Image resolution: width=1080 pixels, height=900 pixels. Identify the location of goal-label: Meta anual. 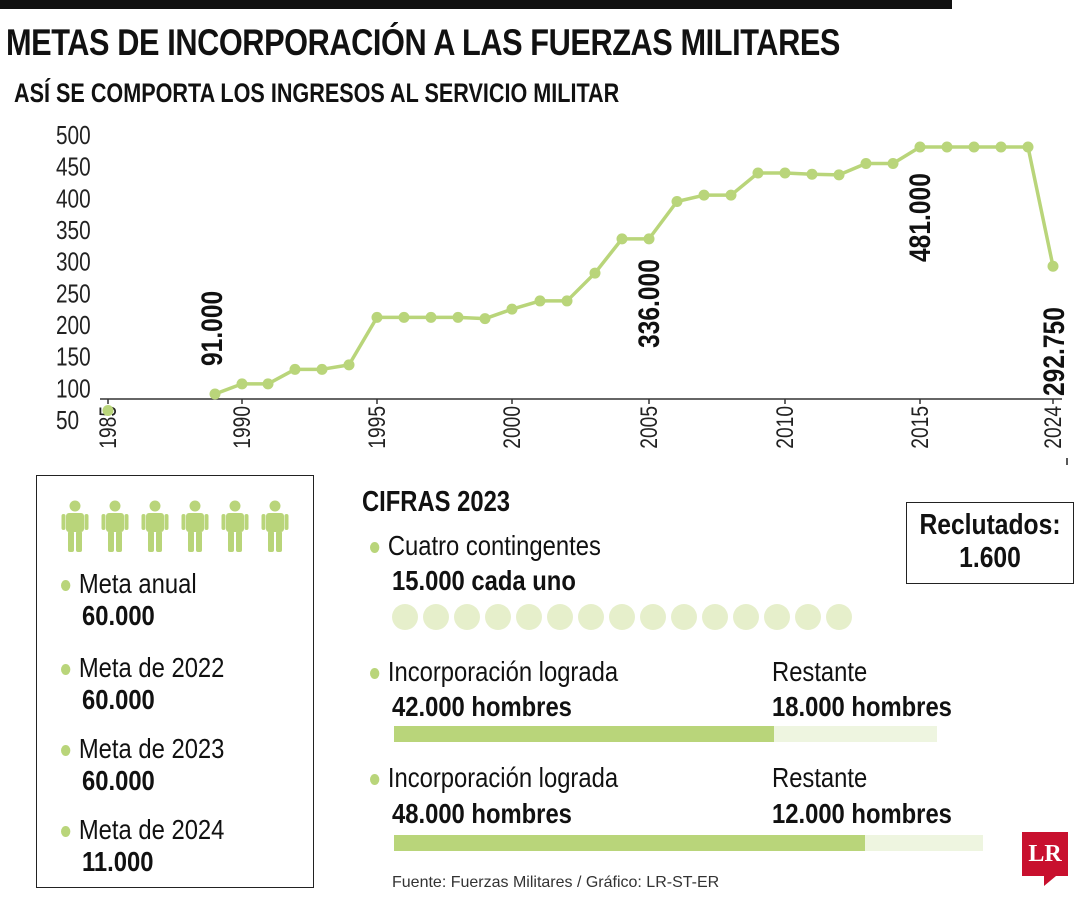
(137, 583).